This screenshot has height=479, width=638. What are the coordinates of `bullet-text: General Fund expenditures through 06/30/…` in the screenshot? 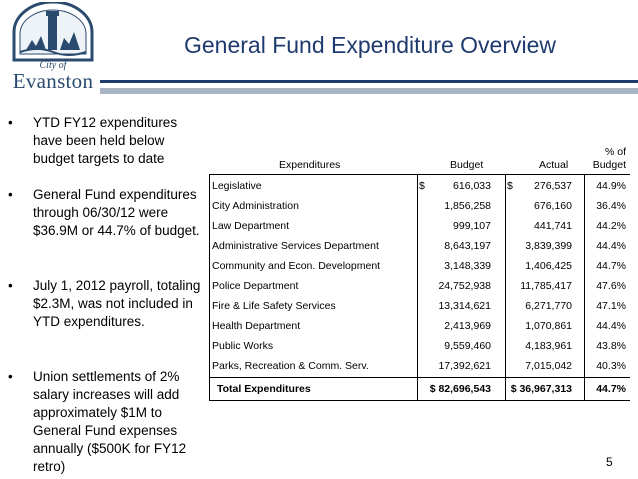 It's located at (116, 212).